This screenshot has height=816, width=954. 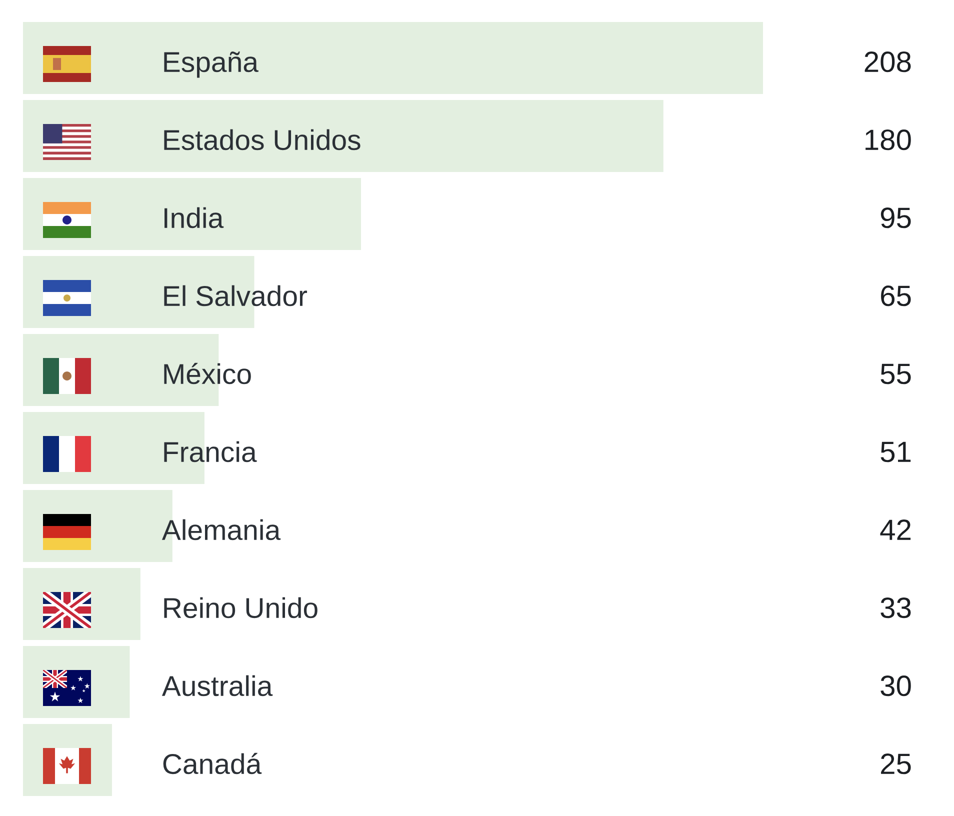 I want to click on data-label: 42, so click(x=895, y=530).